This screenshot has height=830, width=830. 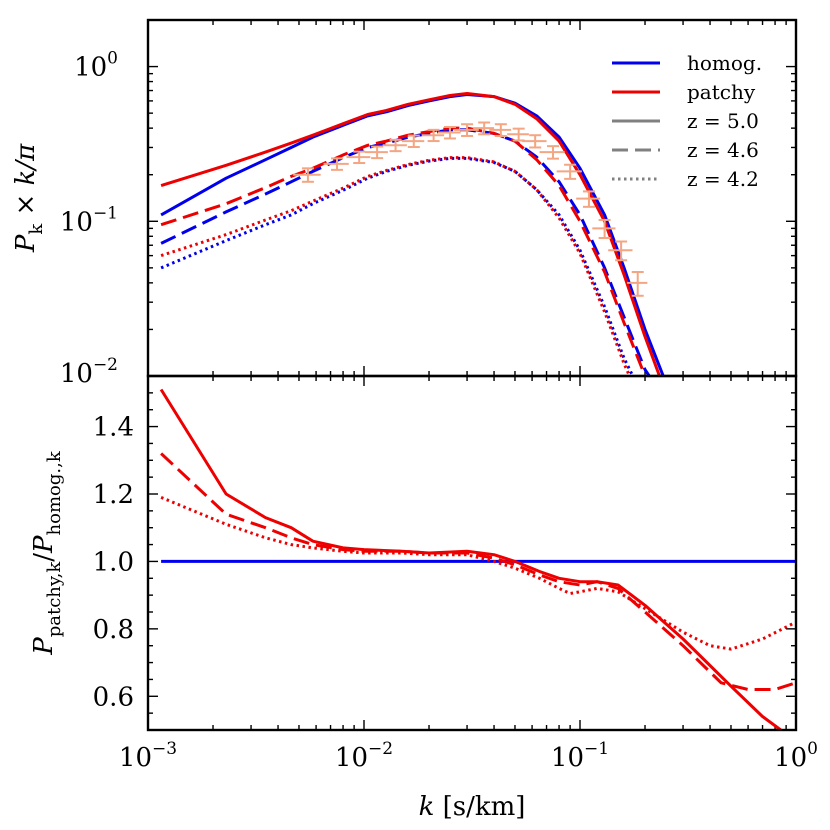 What do you see at coordinates (148, 756) in the screenshot?
I see `x-tick-label: 10⁻³` at bounding box center [148, 756].